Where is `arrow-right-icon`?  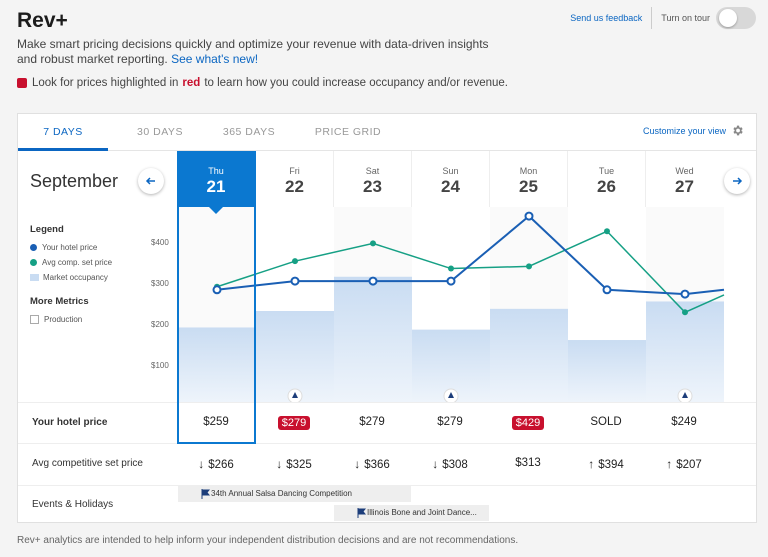
arrow-right-icon is located at coordinates (738, 181).